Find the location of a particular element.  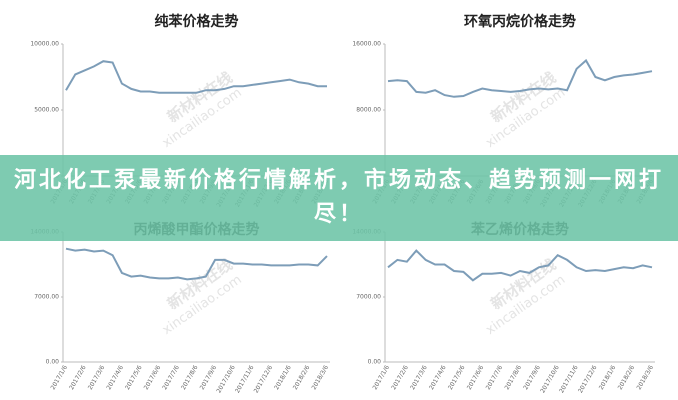

chart-title: 环氧丙烷价格走势 is located at coordinates (520, 21).